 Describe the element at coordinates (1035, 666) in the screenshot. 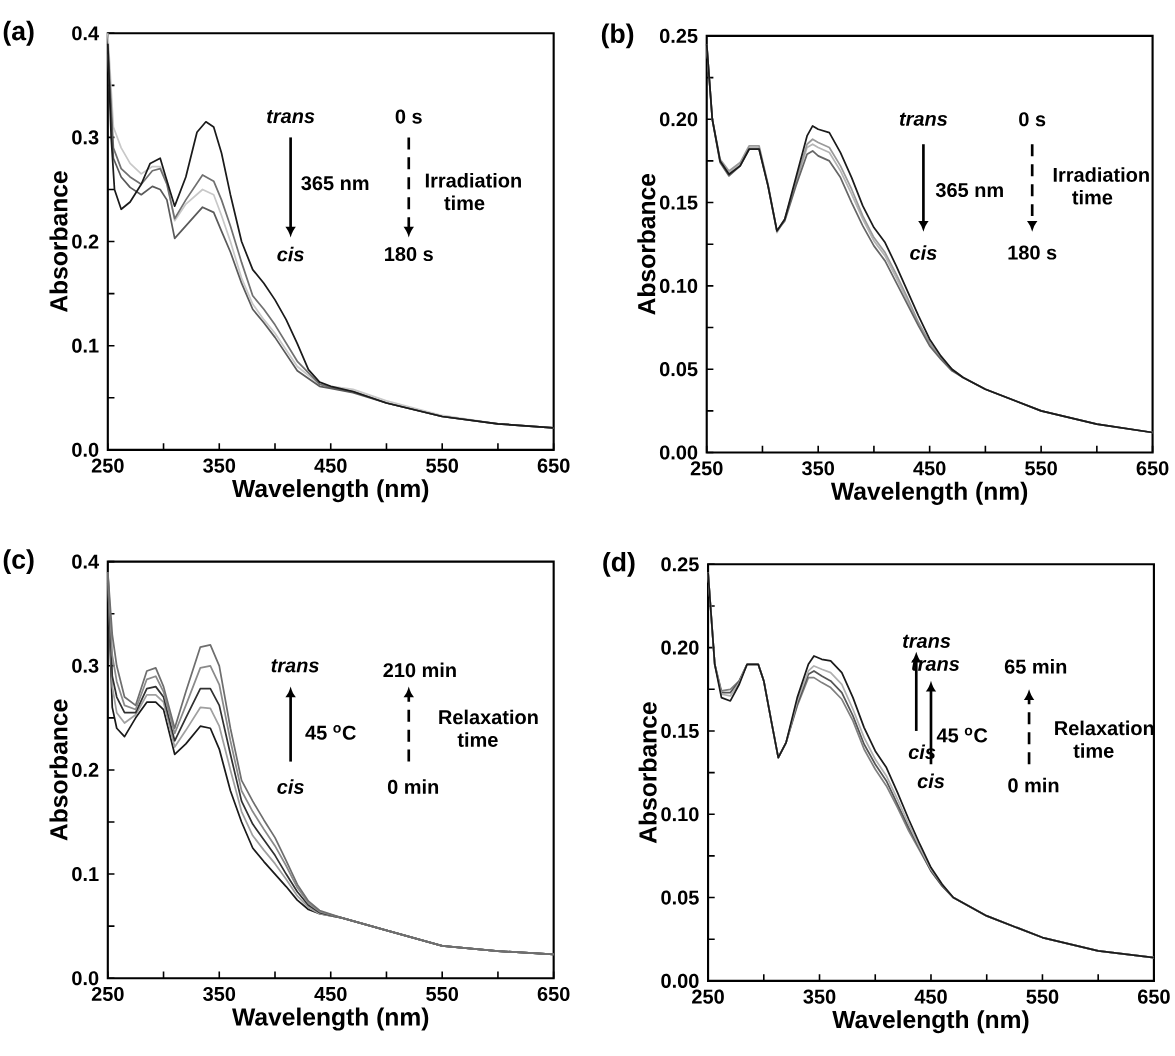

I see `annotation: 65 min` at that location.